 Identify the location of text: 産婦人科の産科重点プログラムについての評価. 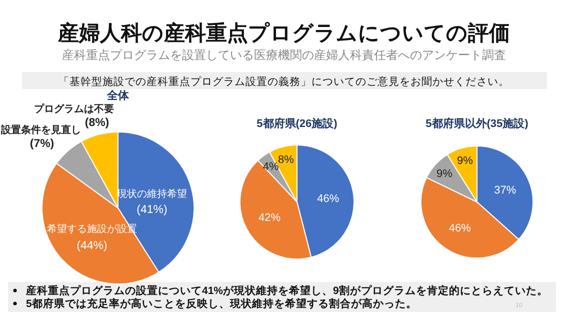
(283, 33).